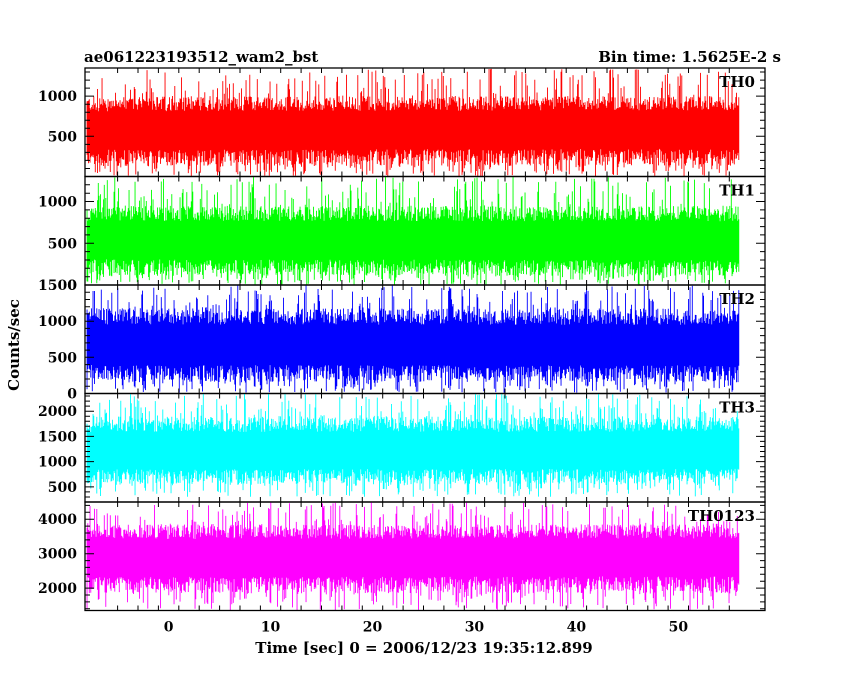  What do you see at coordinates (737, 82) in the screenshot?
I see `panel-label: TH0` at bounding box center [737, 82].